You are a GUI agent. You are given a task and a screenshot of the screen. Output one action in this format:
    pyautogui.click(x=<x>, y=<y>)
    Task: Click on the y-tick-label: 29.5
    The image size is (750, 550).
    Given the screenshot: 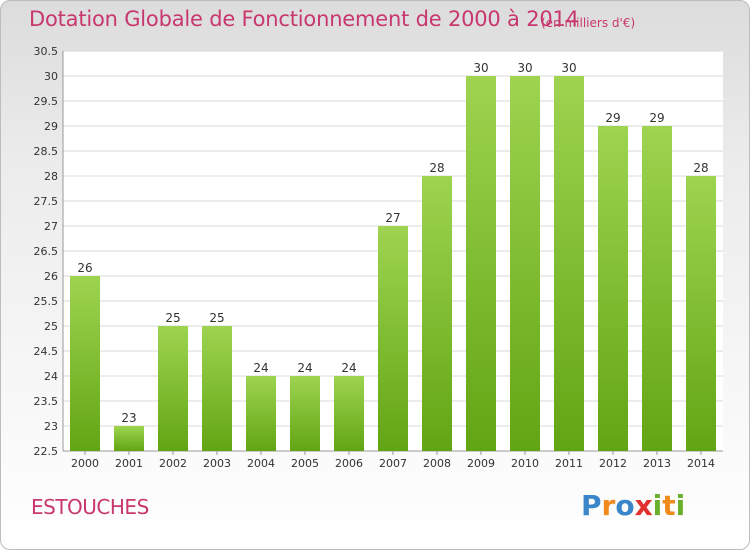 What is the action you would take?
    pyautogui.click(x=46, y=101)
    